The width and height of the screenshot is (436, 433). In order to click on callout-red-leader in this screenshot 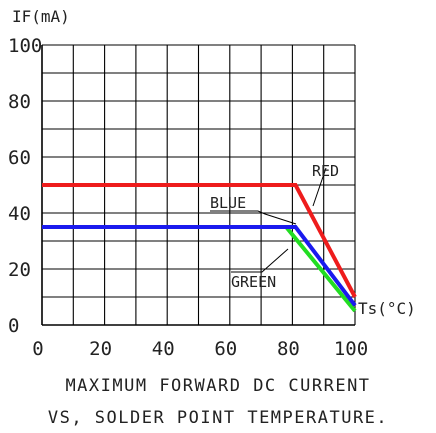, I will do `click(319, 187)`.